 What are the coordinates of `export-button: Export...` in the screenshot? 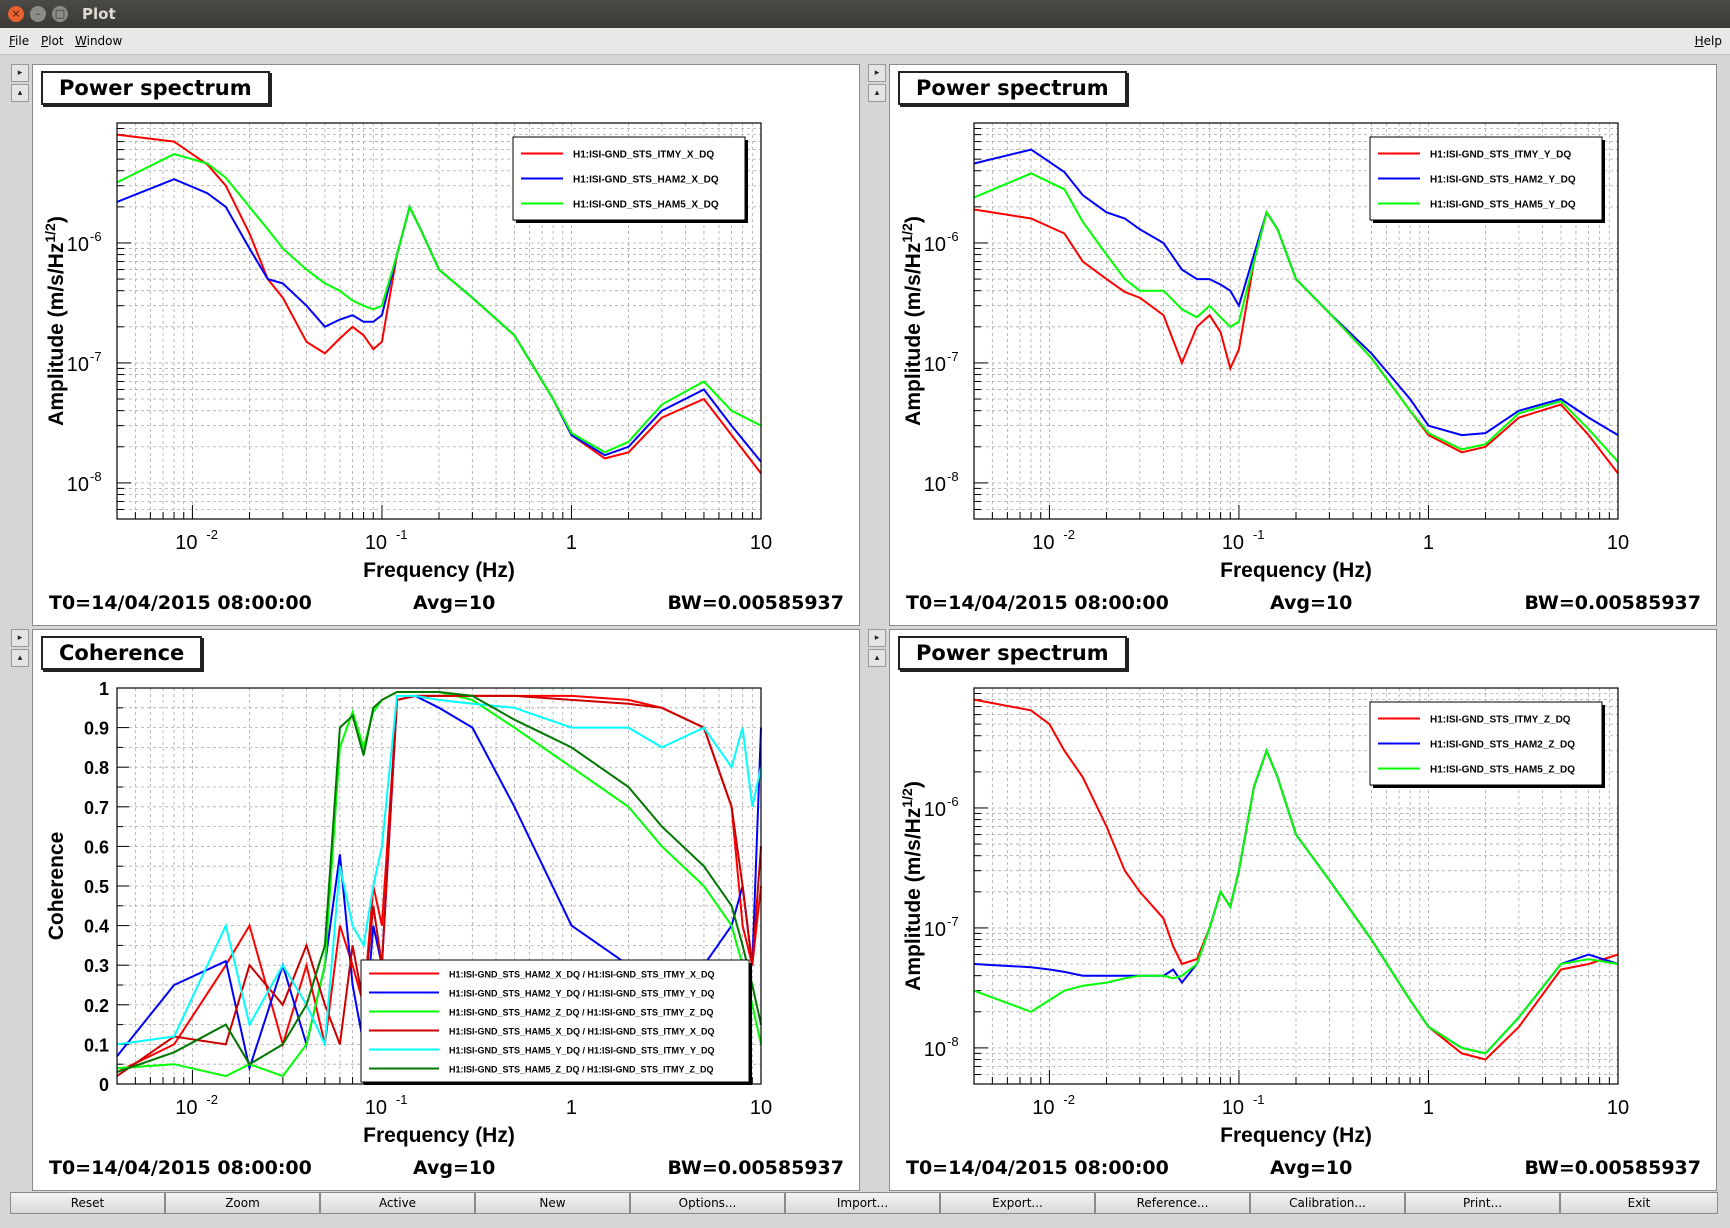 It's located at (1017, 1203).